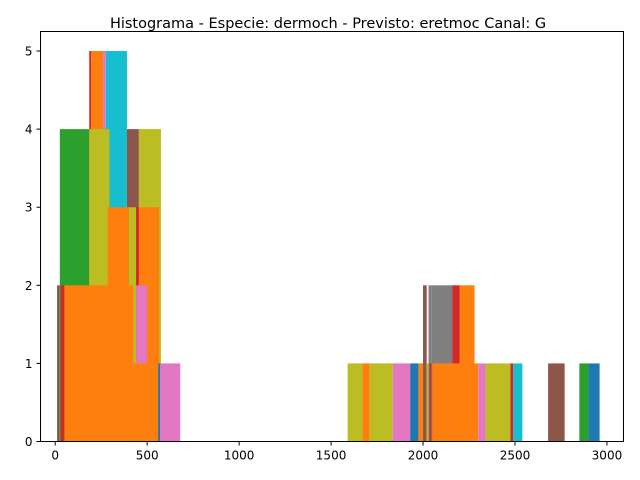 The width and height of the screenshot is (640, 480). I want to click on y-tick-label: 3, so click(29, 208).